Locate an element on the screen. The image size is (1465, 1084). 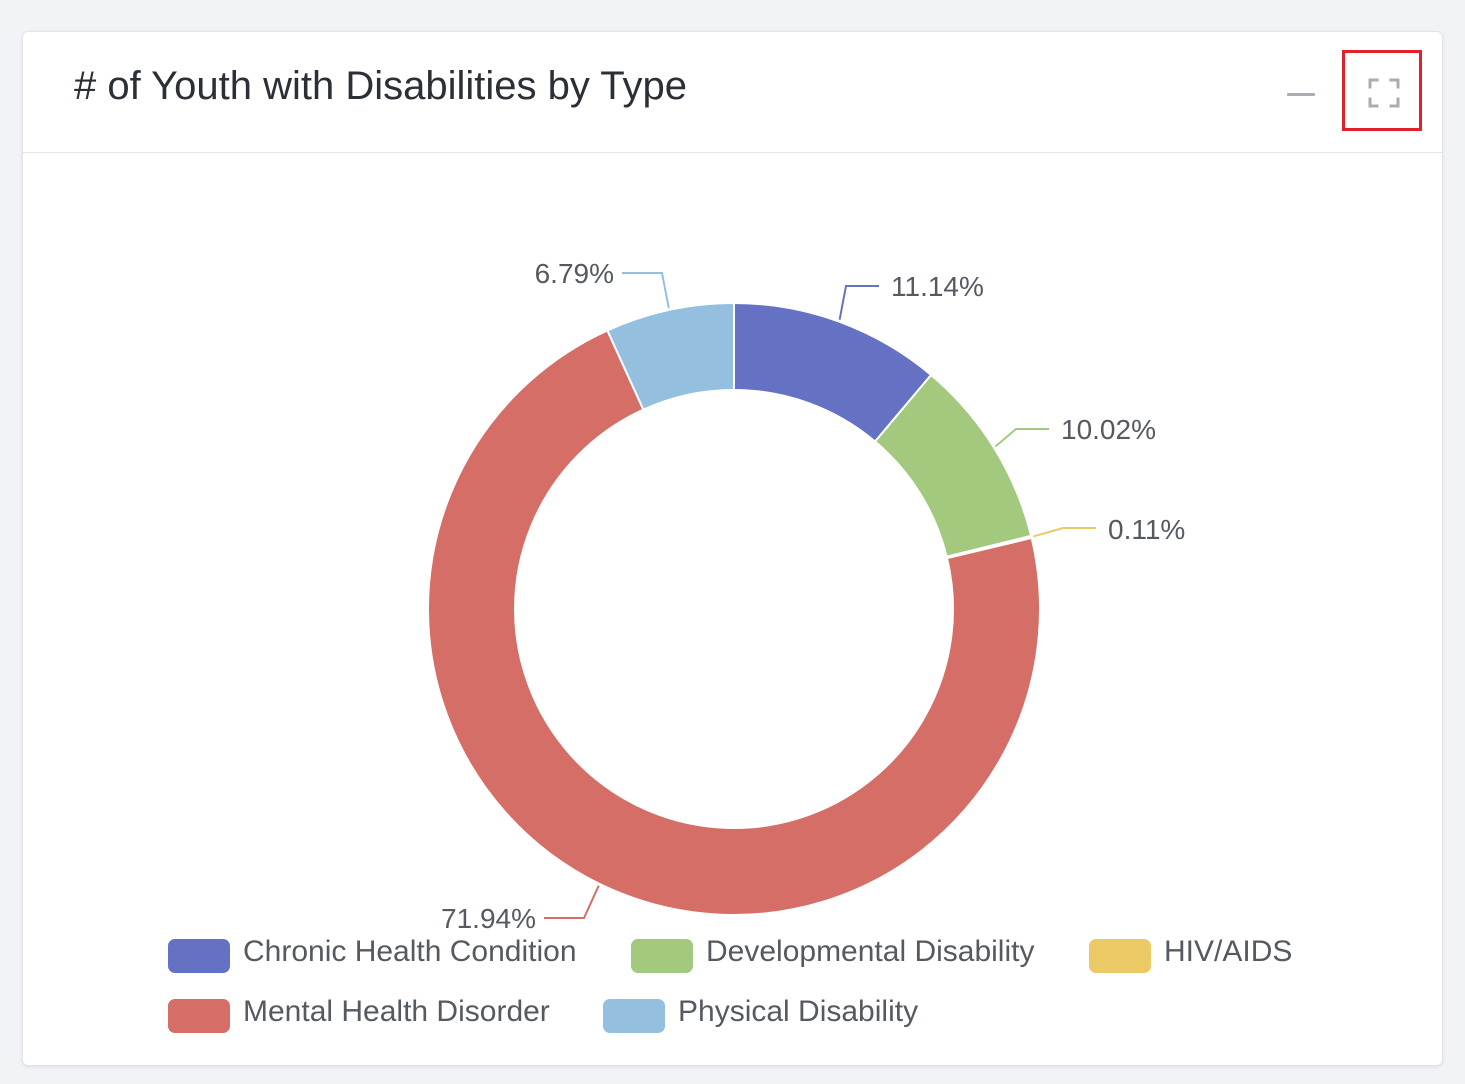
value-label-physical-disability: 6.79% is located at coordinates (574, 273).